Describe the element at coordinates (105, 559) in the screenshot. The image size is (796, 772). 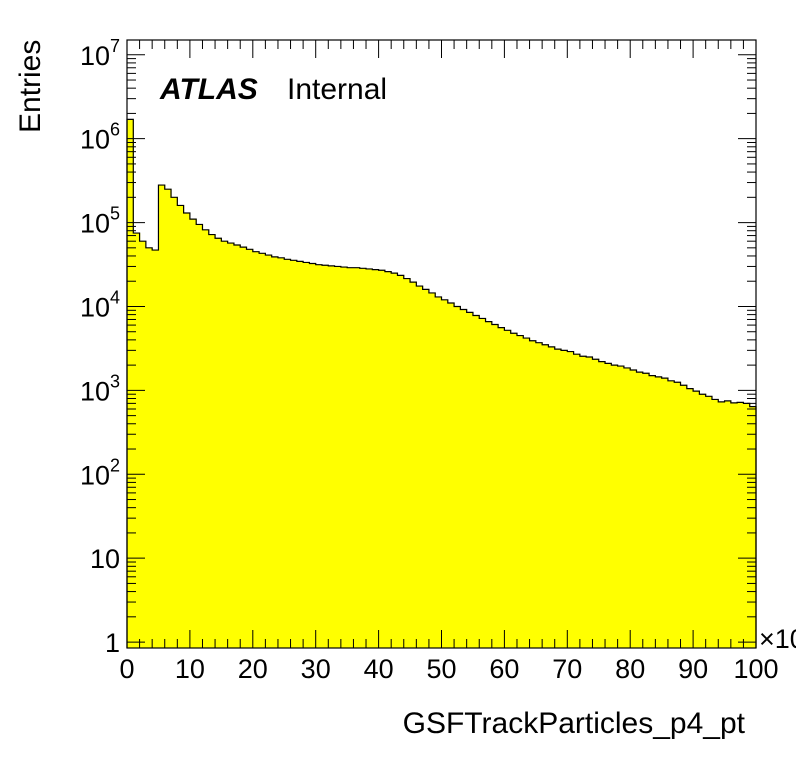
I see `y-tick-label: 10` at that location.